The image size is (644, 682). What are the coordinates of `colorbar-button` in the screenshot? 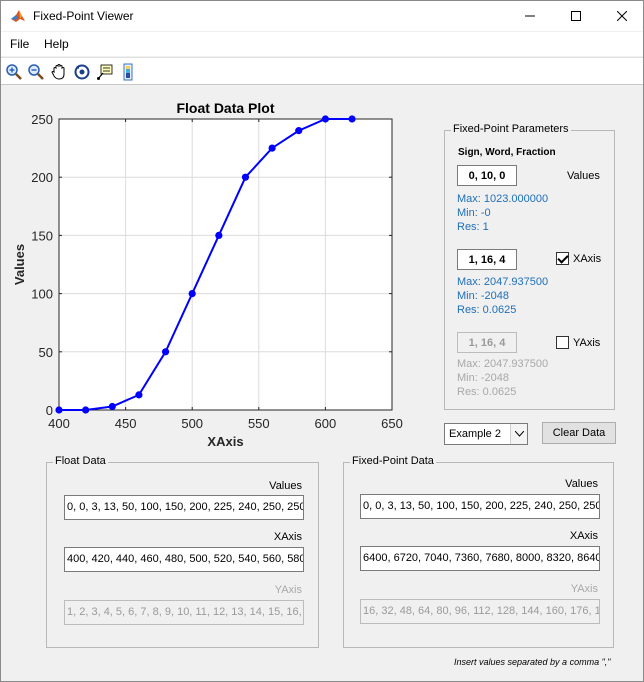 It's located at (128, 72).